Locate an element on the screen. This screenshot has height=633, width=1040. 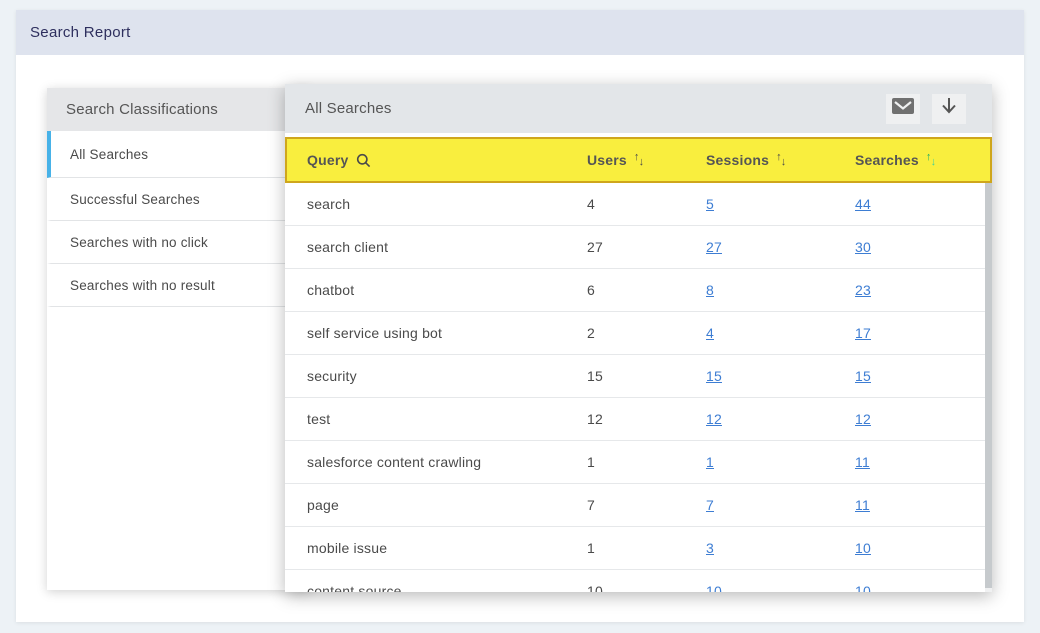
report-header-bar: Search Report is located at coordinates (520, 32).